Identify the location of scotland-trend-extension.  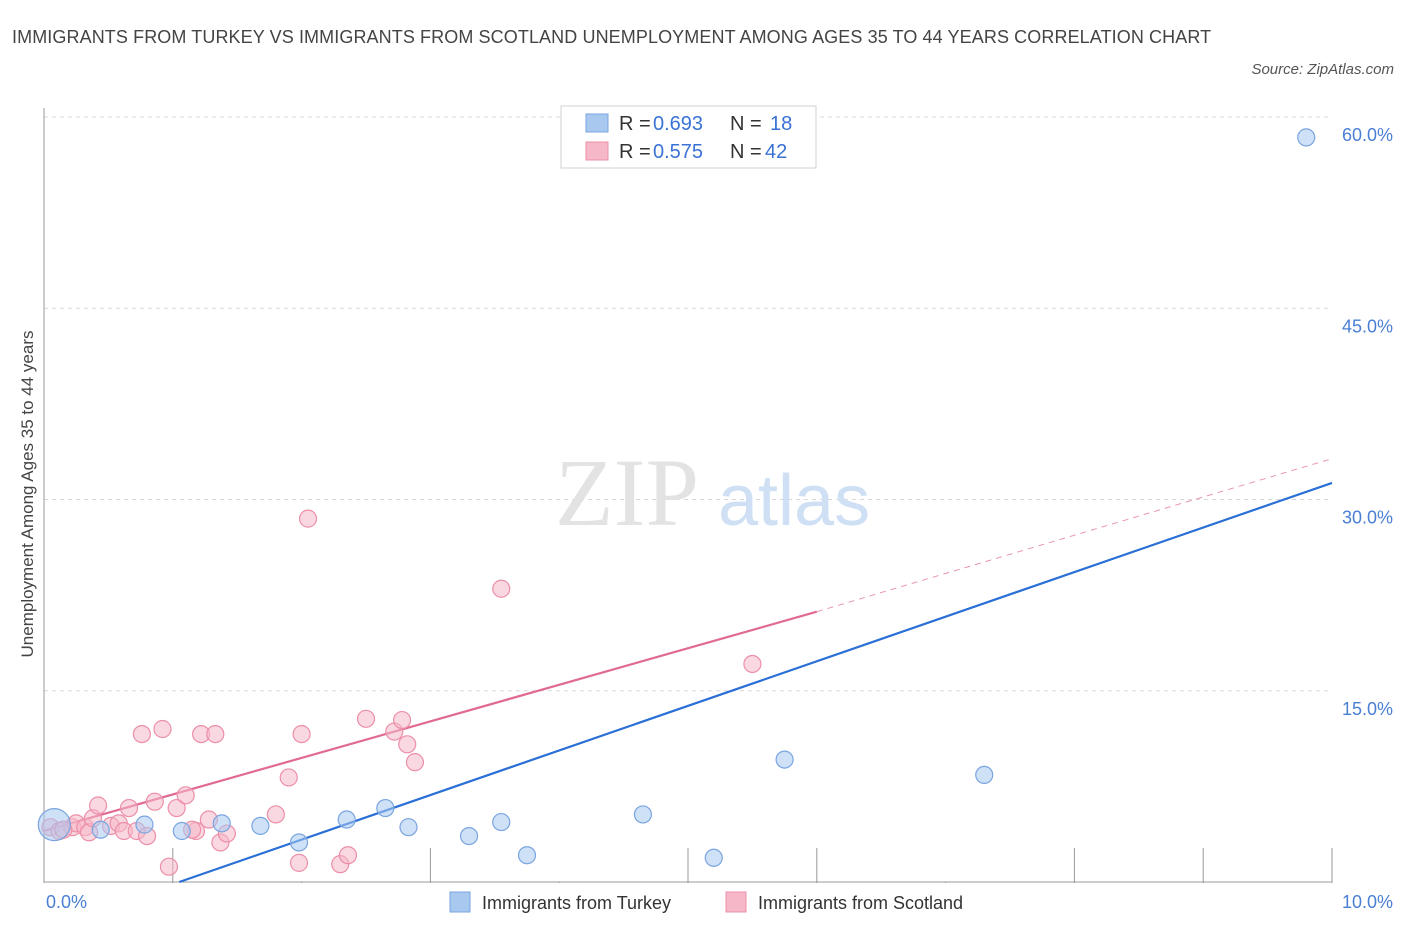
(1074, 535).